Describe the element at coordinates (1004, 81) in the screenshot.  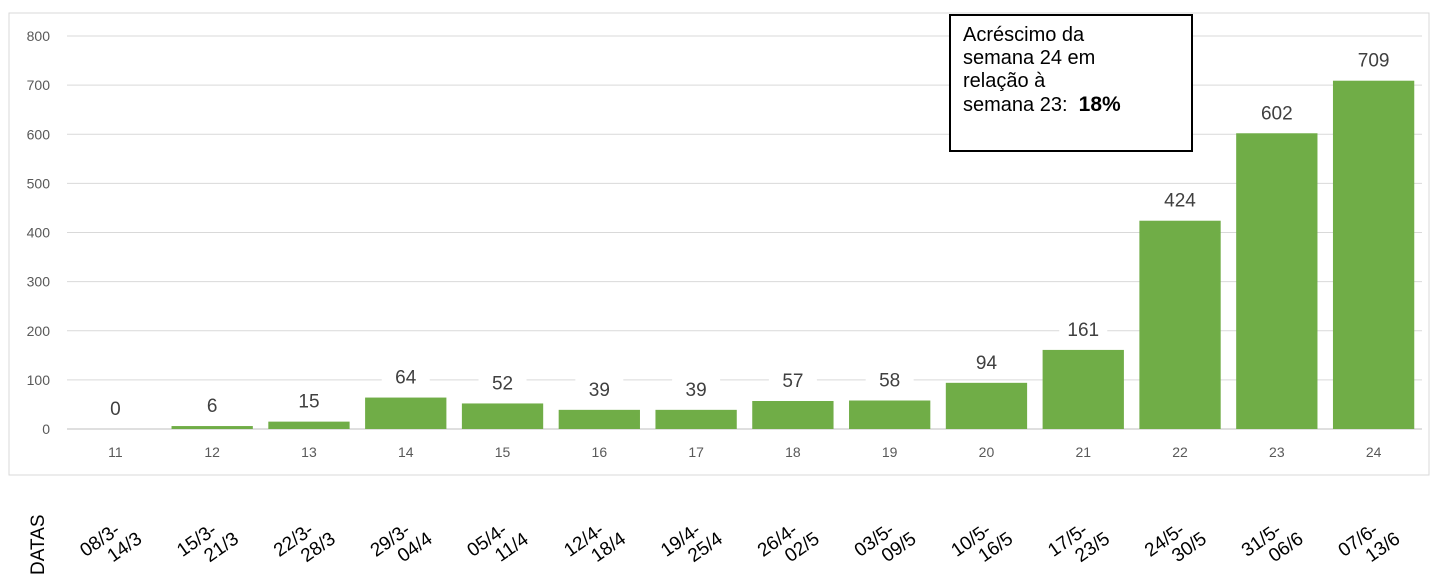
I see `annotation-line-3: relação à` at that location.